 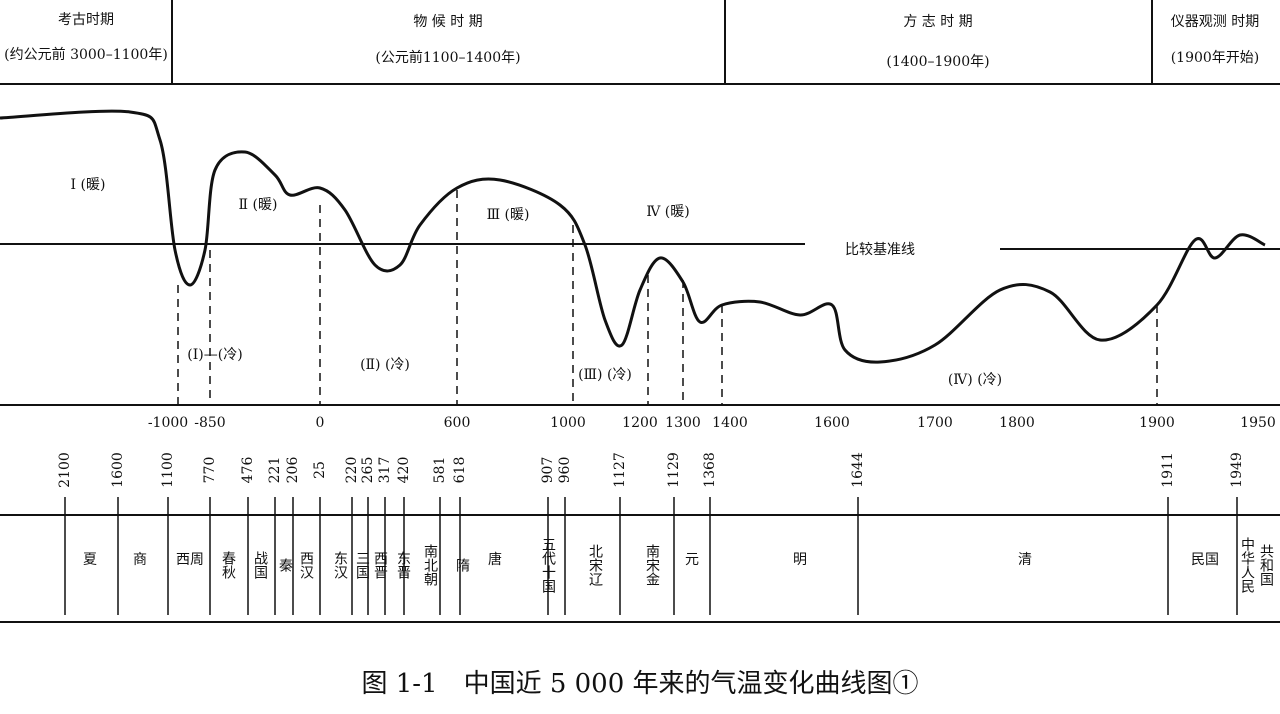 I want to click on dynasty-year: 960, so click(x=565, y=470).